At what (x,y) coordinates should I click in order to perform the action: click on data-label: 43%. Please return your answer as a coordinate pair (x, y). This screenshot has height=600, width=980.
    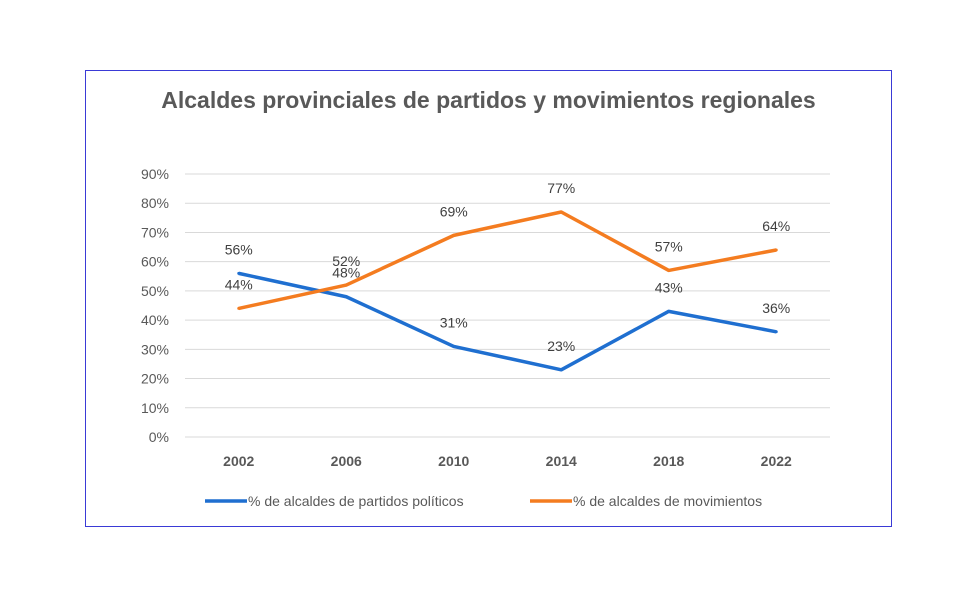
    Looking at the image, I should click on (669, 287).